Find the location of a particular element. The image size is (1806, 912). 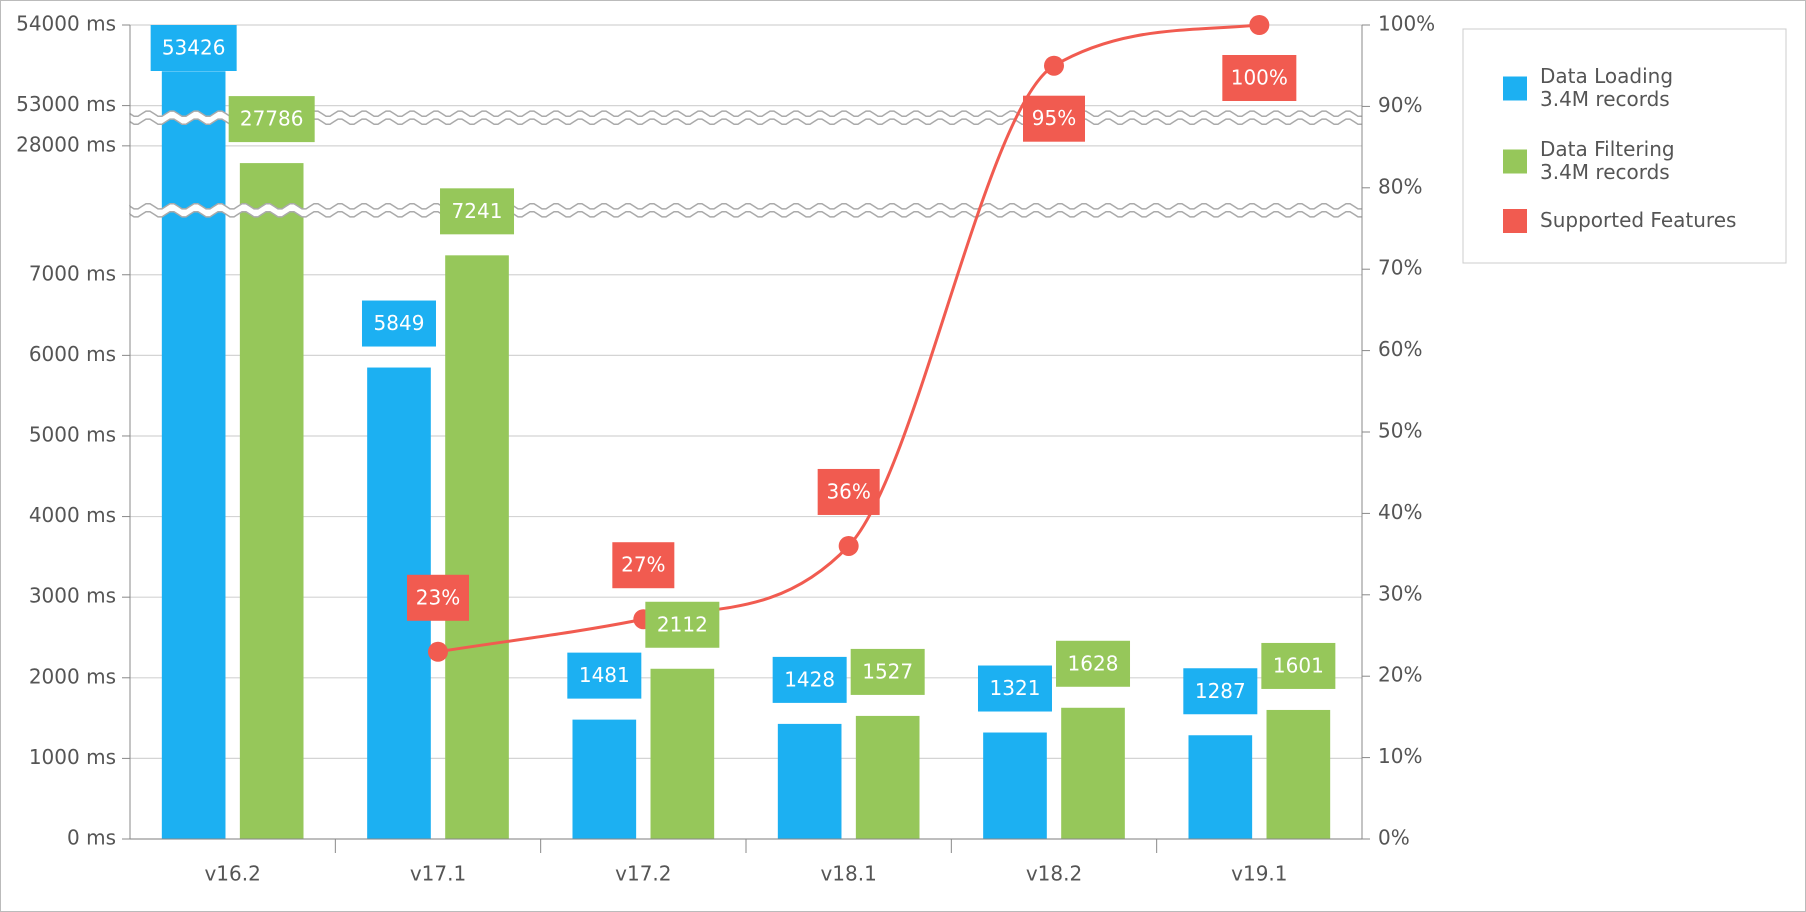

data-label: 27% is located at coordinates (643, 565).